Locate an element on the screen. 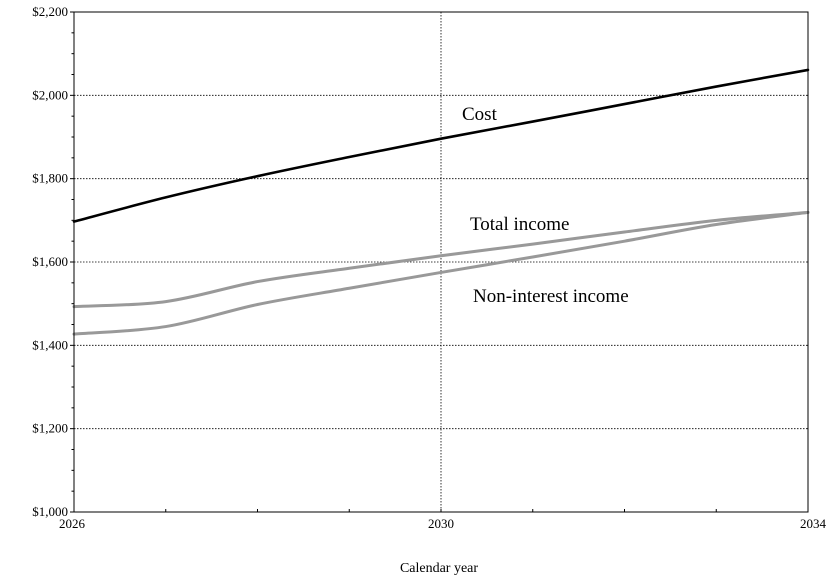 This screenshot has width=830, height=579. x-axis-label: Calendar year is located at coordinates (439, 568).